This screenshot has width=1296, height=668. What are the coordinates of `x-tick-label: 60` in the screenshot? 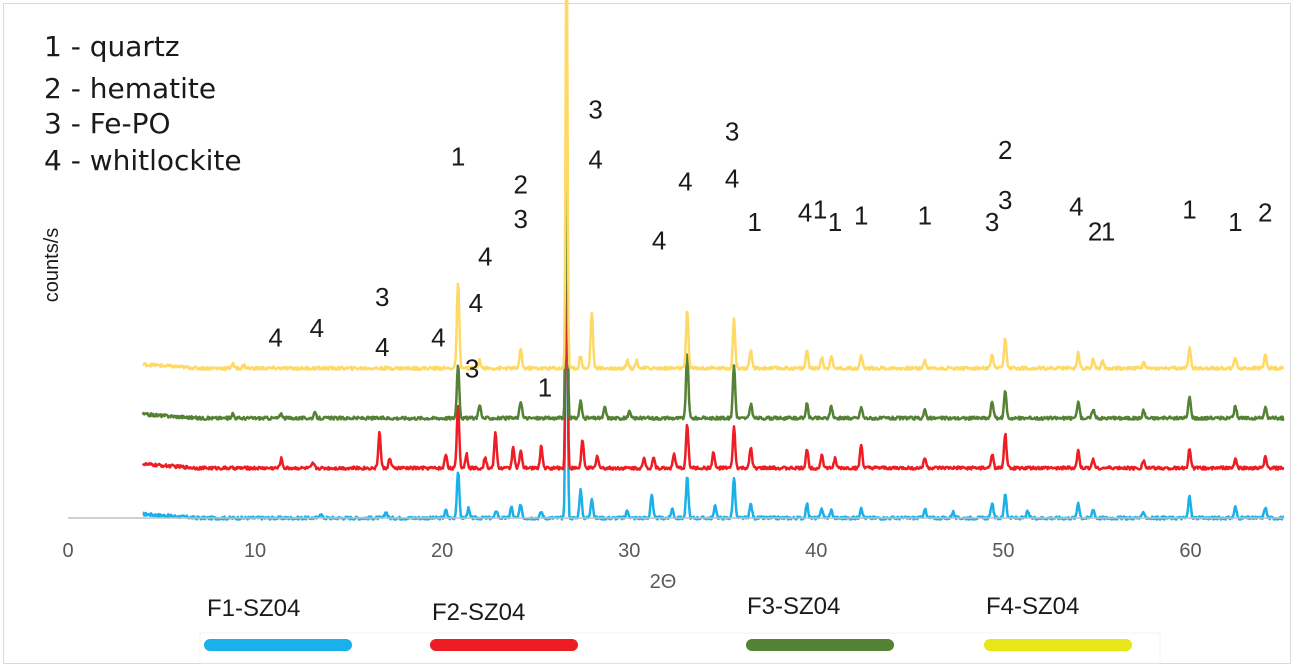 It's located at (1190, 551).